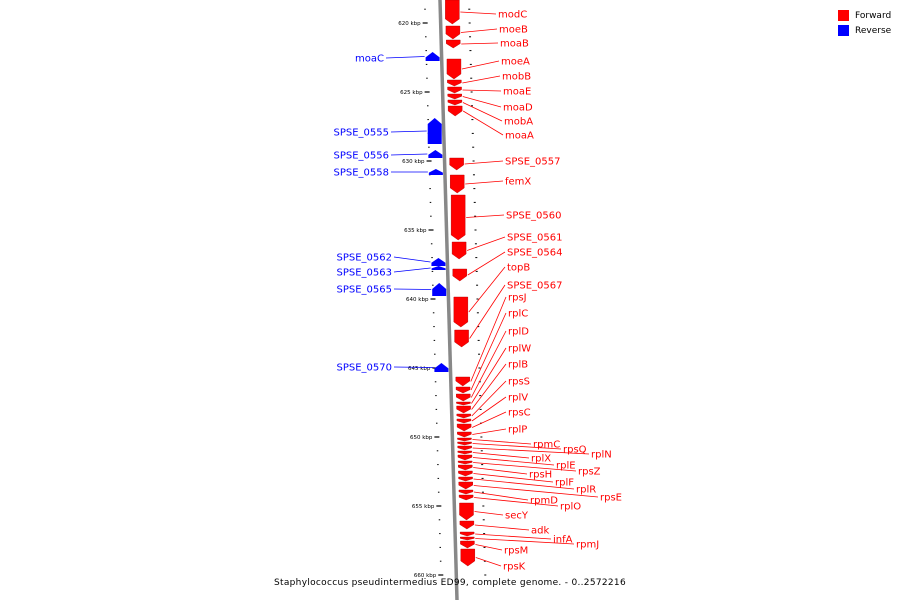  Describe the element at coordinates (519, 349) in the screenshot. I see `forward-gene-label: rplW` at that location.